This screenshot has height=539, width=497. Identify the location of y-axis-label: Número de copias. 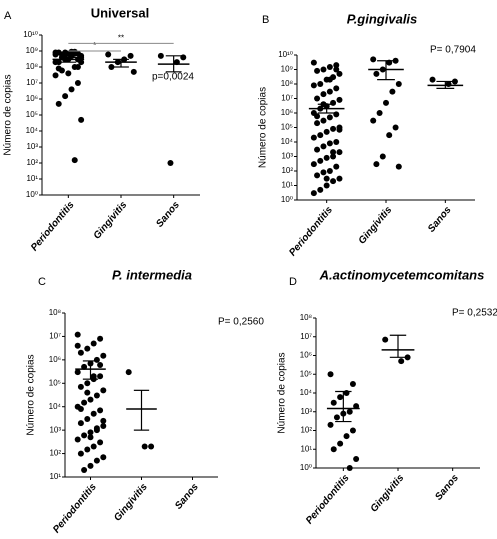
(263, 127).